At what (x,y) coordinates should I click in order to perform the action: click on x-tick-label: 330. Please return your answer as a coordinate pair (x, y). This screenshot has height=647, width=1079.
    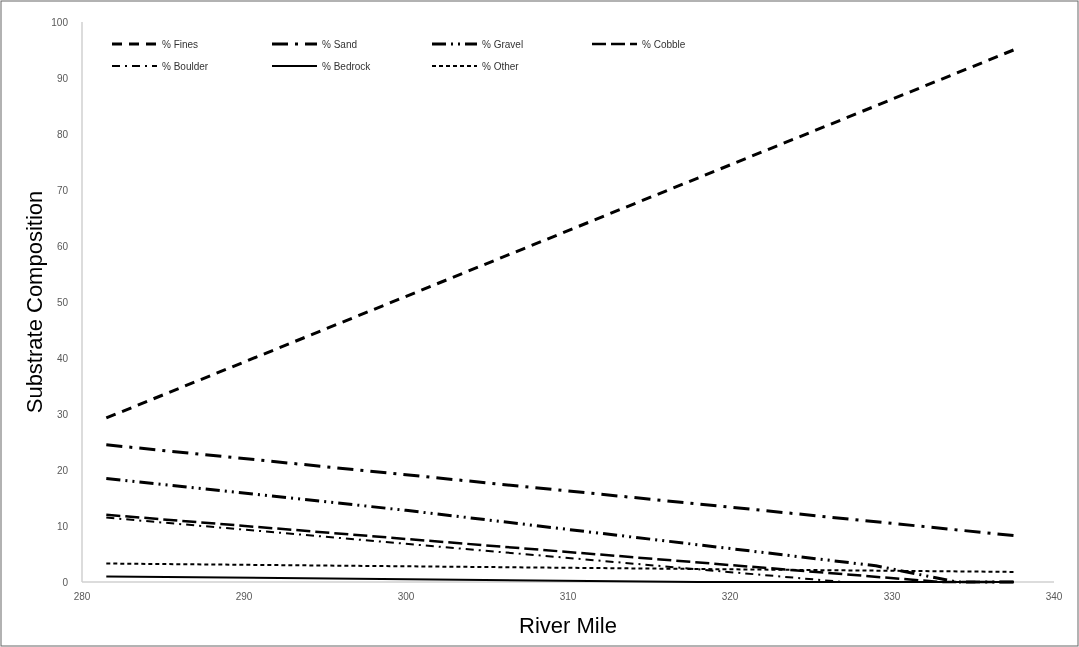
    Looking at the image, I should click on (892, 596).